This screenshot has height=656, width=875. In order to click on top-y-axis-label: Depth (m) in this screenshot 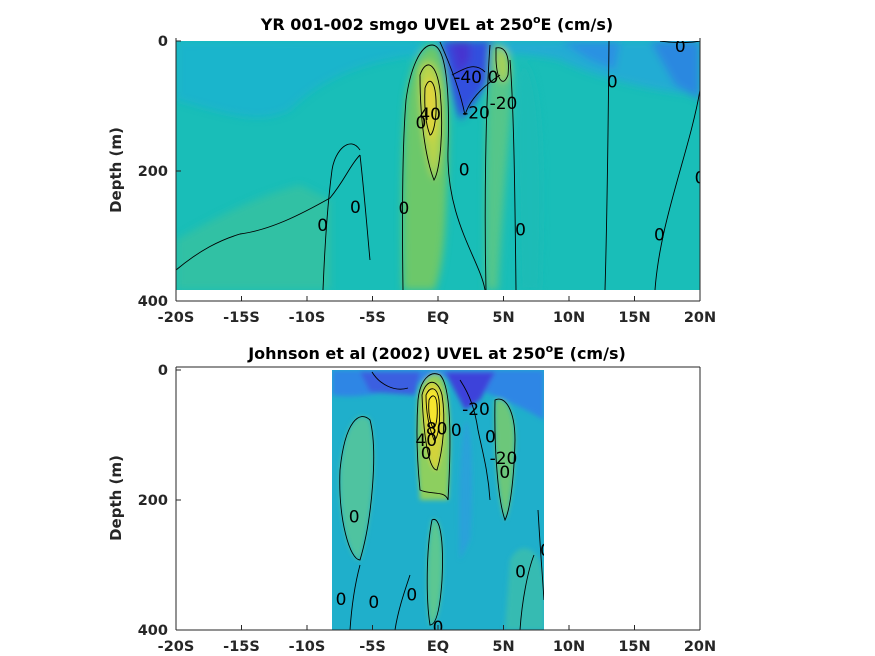, I will do `click(116, 170)`.